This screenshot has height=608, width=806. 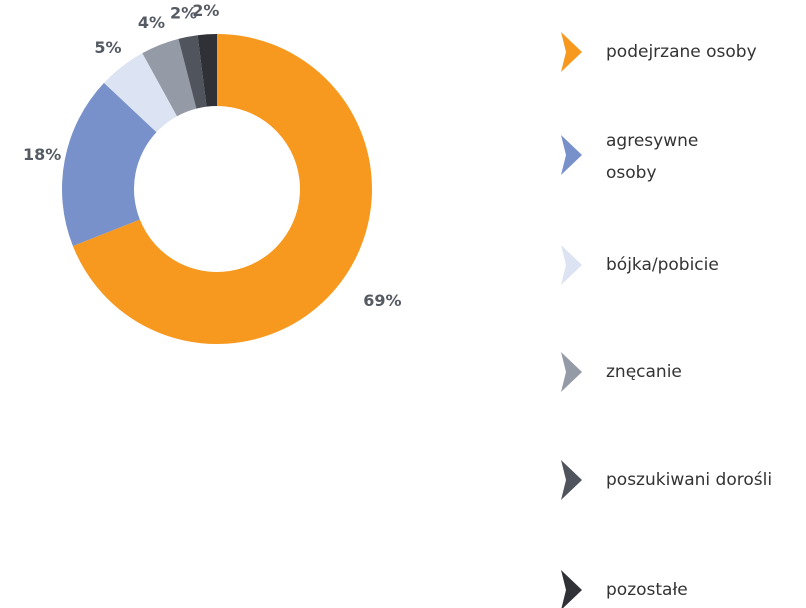 I want to click on legend-label: bójka/pobicie, so click(x=662, y=265).